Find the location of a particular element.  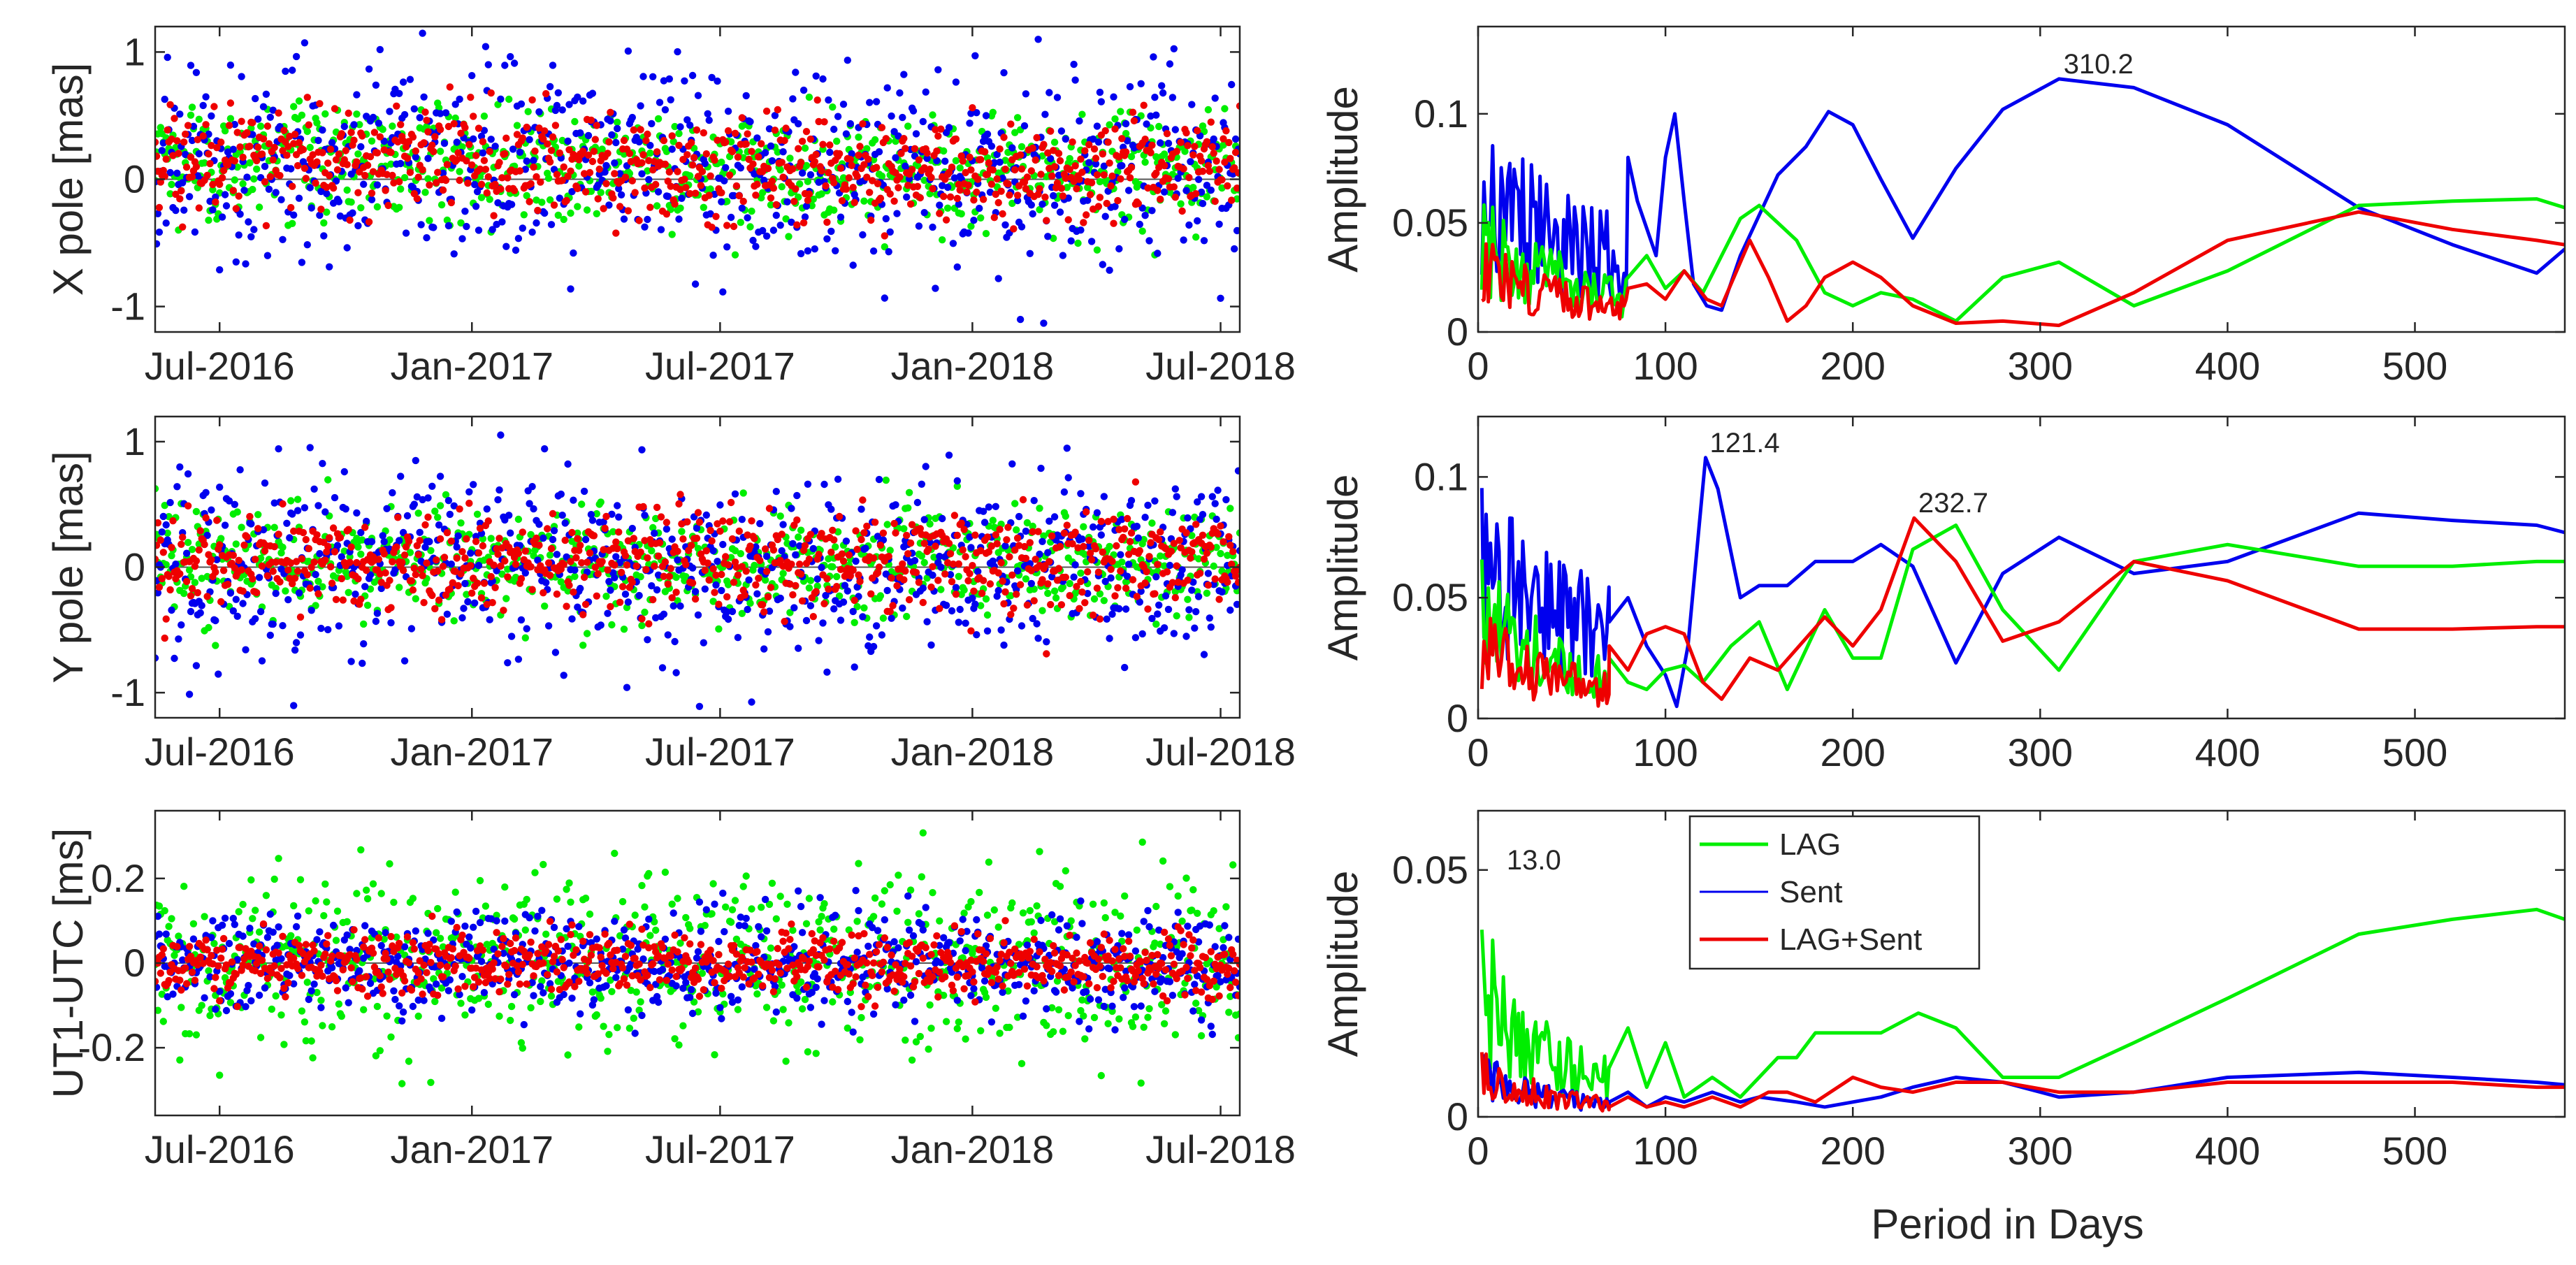

y-tick-label: -1 is located at coordinates (128, 306).